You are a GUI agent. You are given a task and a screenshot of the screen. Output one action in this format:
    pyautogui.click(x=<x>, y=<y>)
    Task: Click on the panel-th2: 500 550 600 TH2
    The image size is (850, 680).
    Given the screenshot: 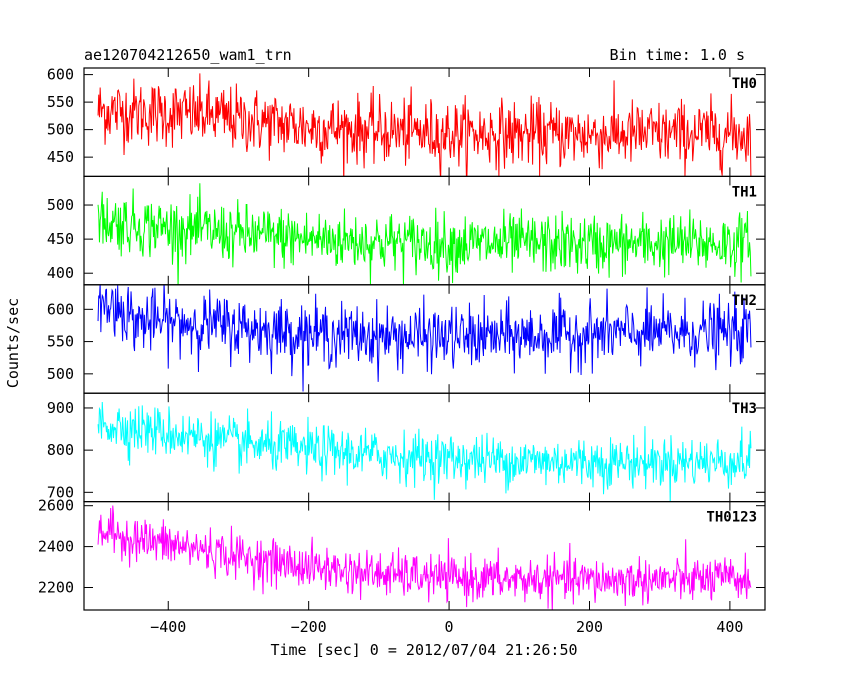 What is the action you would take?
    pyautogui.click(x=406, y=339)
    